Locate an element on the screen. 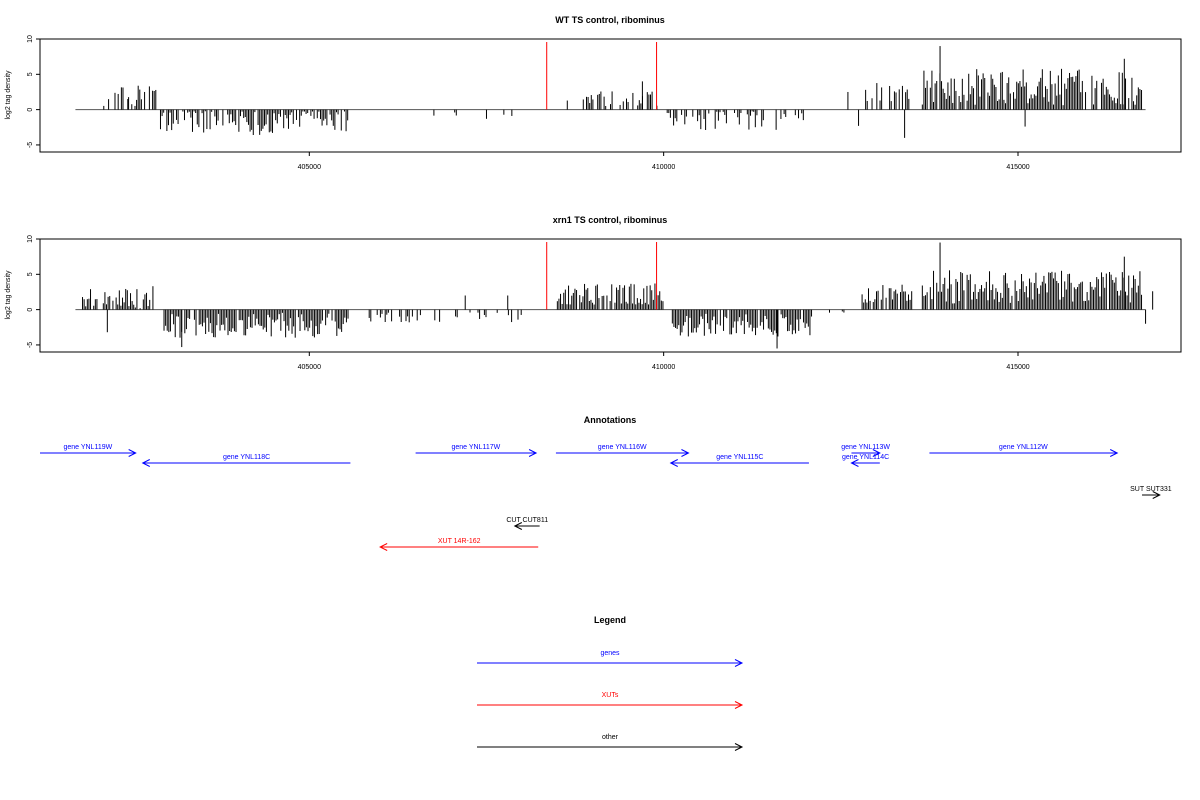 This screenshot has height=800, width=1200. annotation-feature: gene YNL112W is located at coordinates (1024, 450).